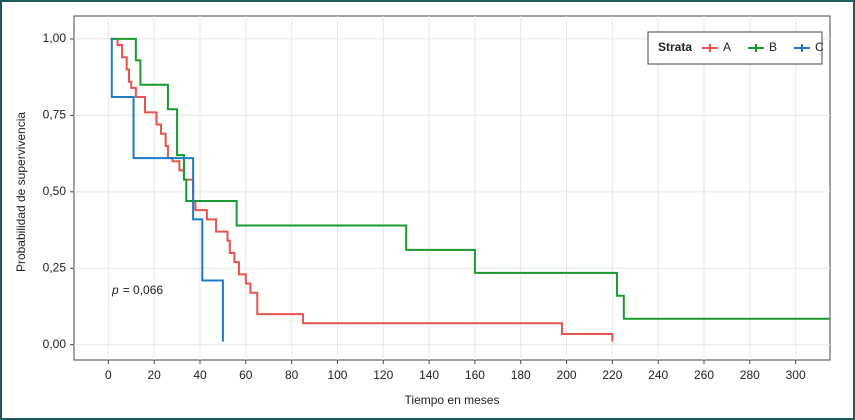 The width and height of the screenshot is (855, 420). Describe the element at coordinates (675, 47) in the screenshot. I see `legend-title: Strata` at that location.